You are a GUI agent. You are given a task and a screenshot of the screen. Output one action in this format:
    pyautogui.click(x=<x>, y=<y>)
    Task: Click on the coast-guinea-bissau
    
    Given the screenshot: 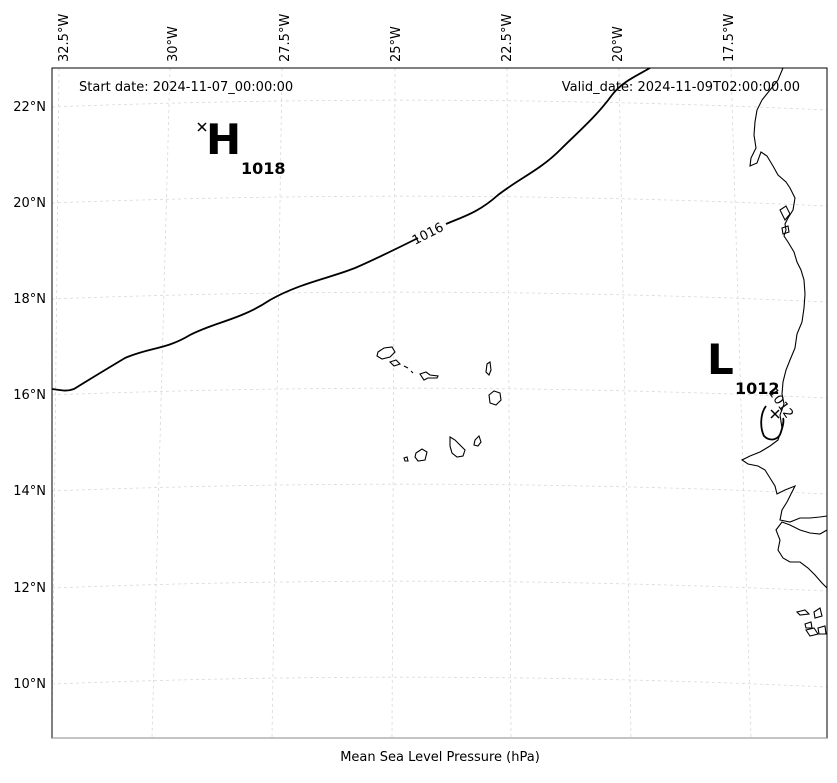 What is the action you would take?
    pyautogui.click(x=801, y=555)
    